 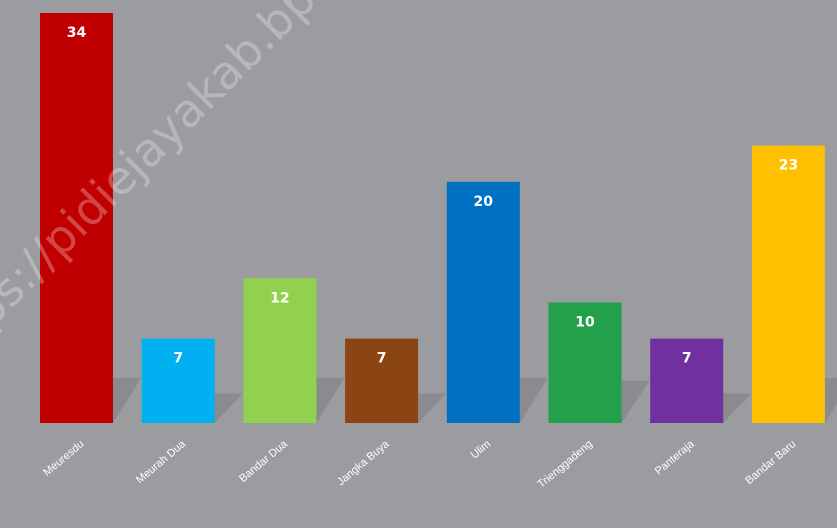 I want to click on category-label-bandar-baru: Bandar Baru, so click(x=770, y=462).